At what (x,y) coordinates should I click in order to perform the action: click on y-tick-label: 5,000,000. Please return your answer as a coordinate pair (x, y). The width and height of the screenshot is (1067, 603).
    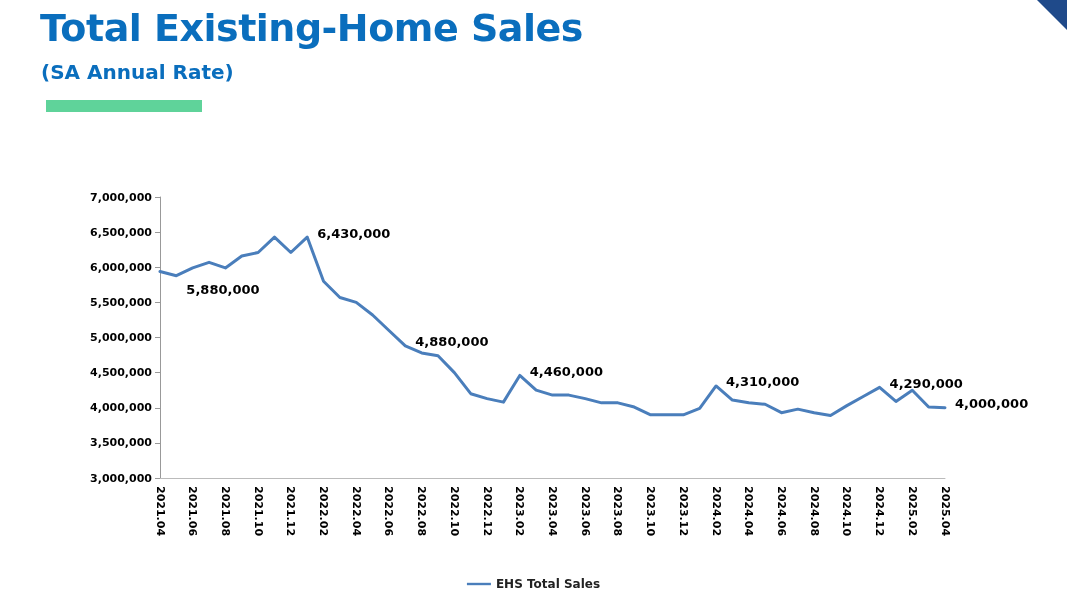
    Looking at the image, I should click on (121, 337).